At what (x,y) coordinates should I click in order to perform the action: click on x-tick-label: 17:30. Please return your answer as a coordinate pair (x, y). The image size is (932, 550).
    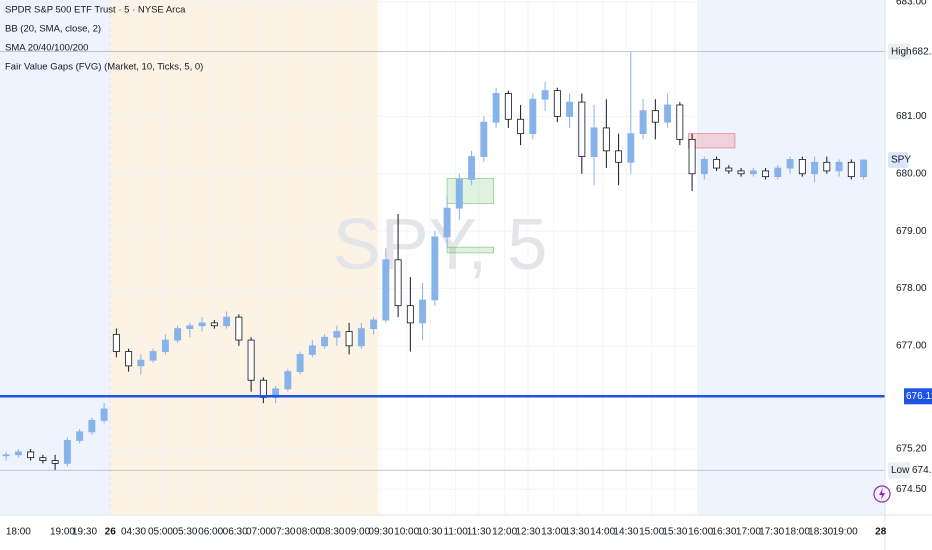
    Looking at the image, I should click on (771, 532).